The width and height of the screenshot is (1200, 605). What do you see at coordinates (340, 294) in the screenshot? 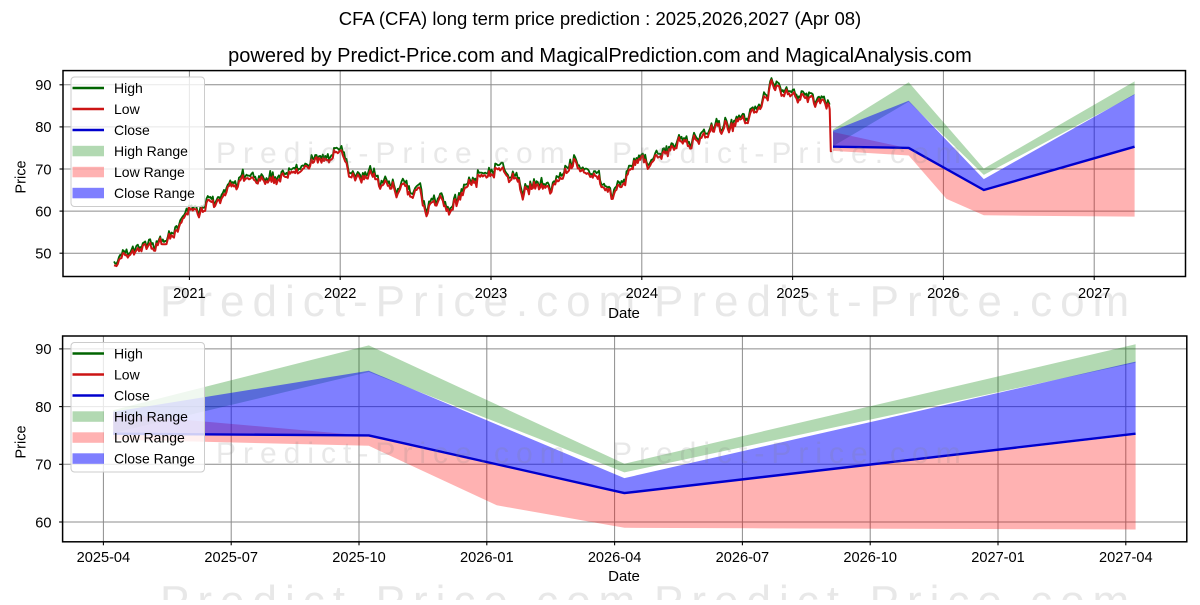
I see `svg-text: 2022` at bounding box center [340, 294].